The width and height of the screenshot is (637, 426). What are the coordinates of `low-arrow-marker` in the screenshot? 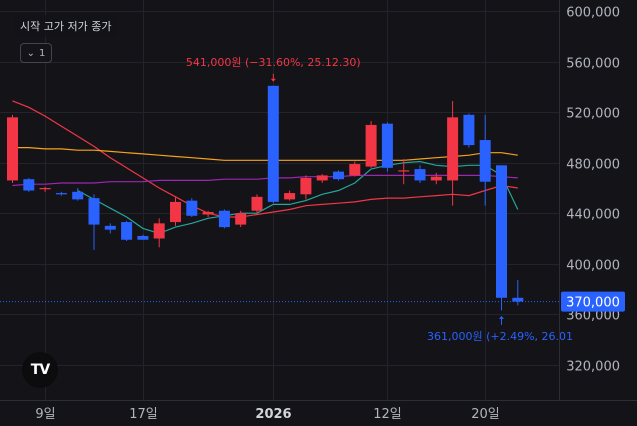 It's located at (501, 317).